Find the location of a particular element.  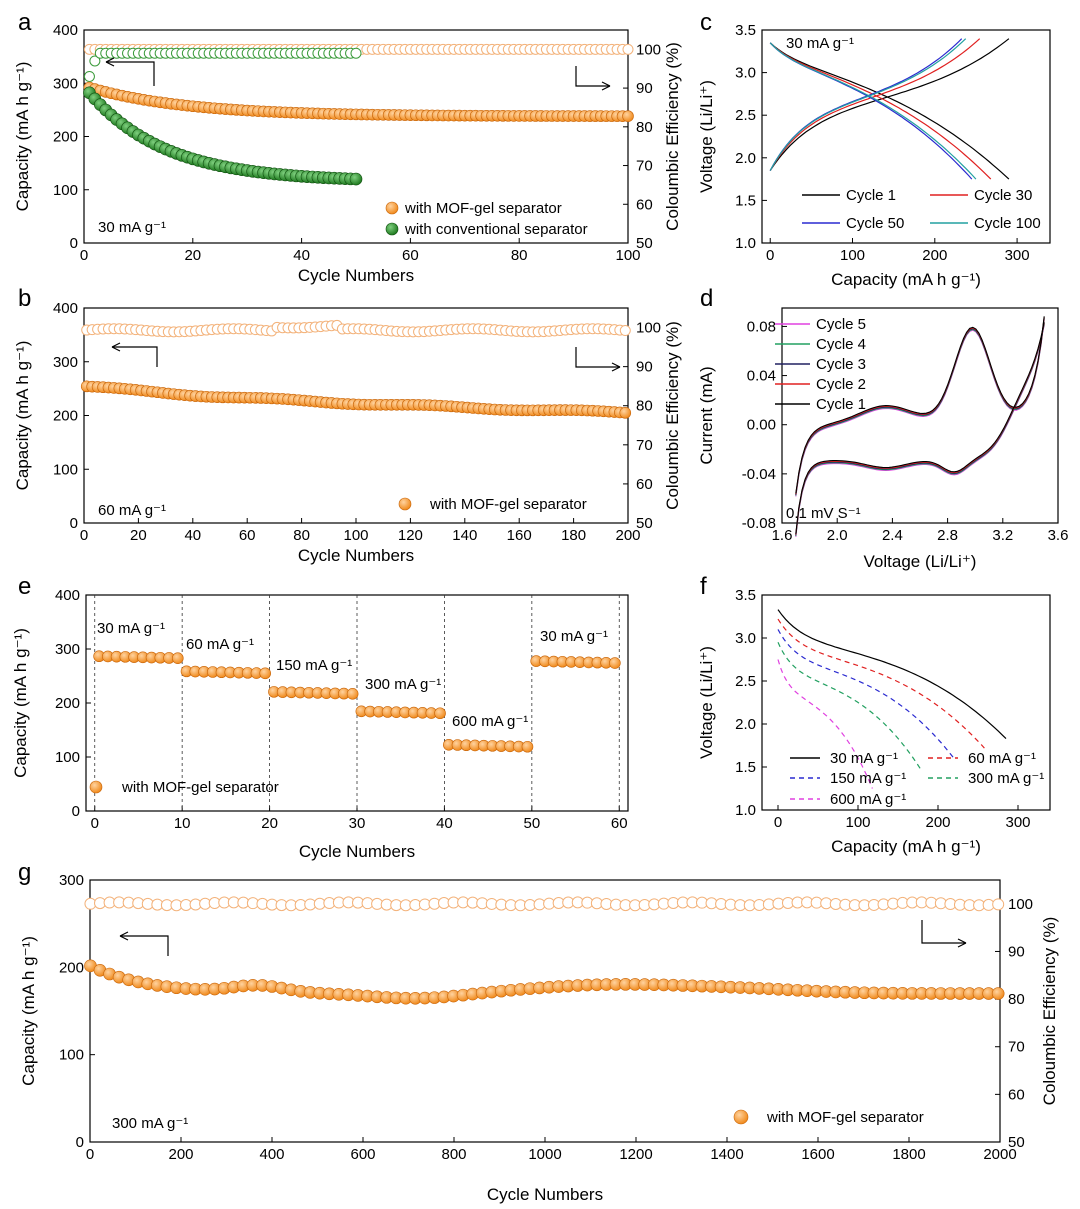

y-axis-label: Capacity (mA h g⁻¹) is located at coordinates (22, 137).